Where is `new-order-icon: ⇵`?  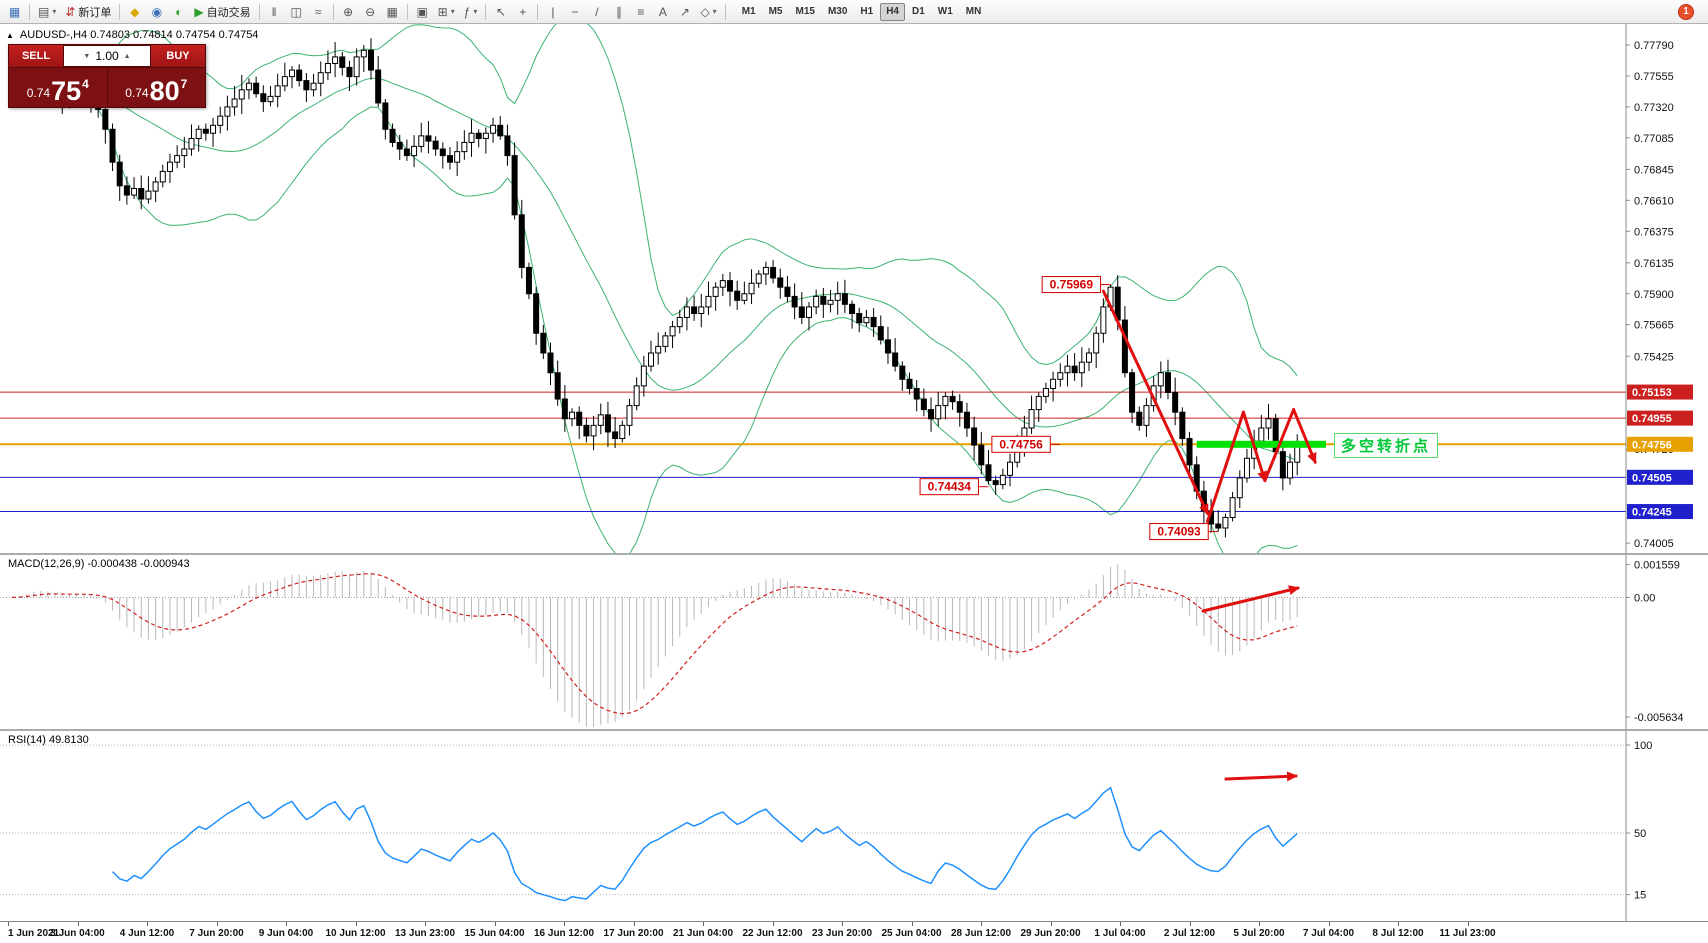 new-order-icon: ⇵ is located at coordinates (70, 11).